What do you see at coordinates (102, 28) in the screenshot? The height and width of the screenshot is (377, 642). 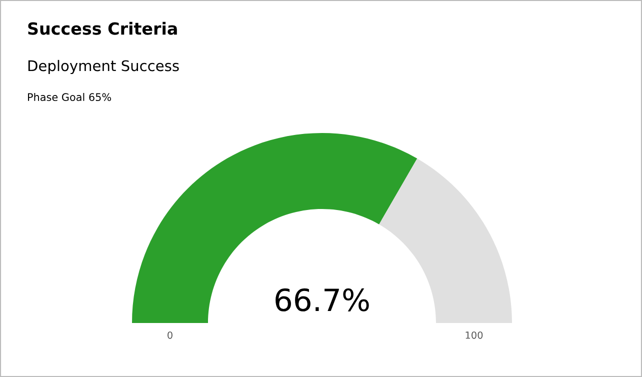 I see `chart-title: Success Criteria` at bounding box center [102, 28].